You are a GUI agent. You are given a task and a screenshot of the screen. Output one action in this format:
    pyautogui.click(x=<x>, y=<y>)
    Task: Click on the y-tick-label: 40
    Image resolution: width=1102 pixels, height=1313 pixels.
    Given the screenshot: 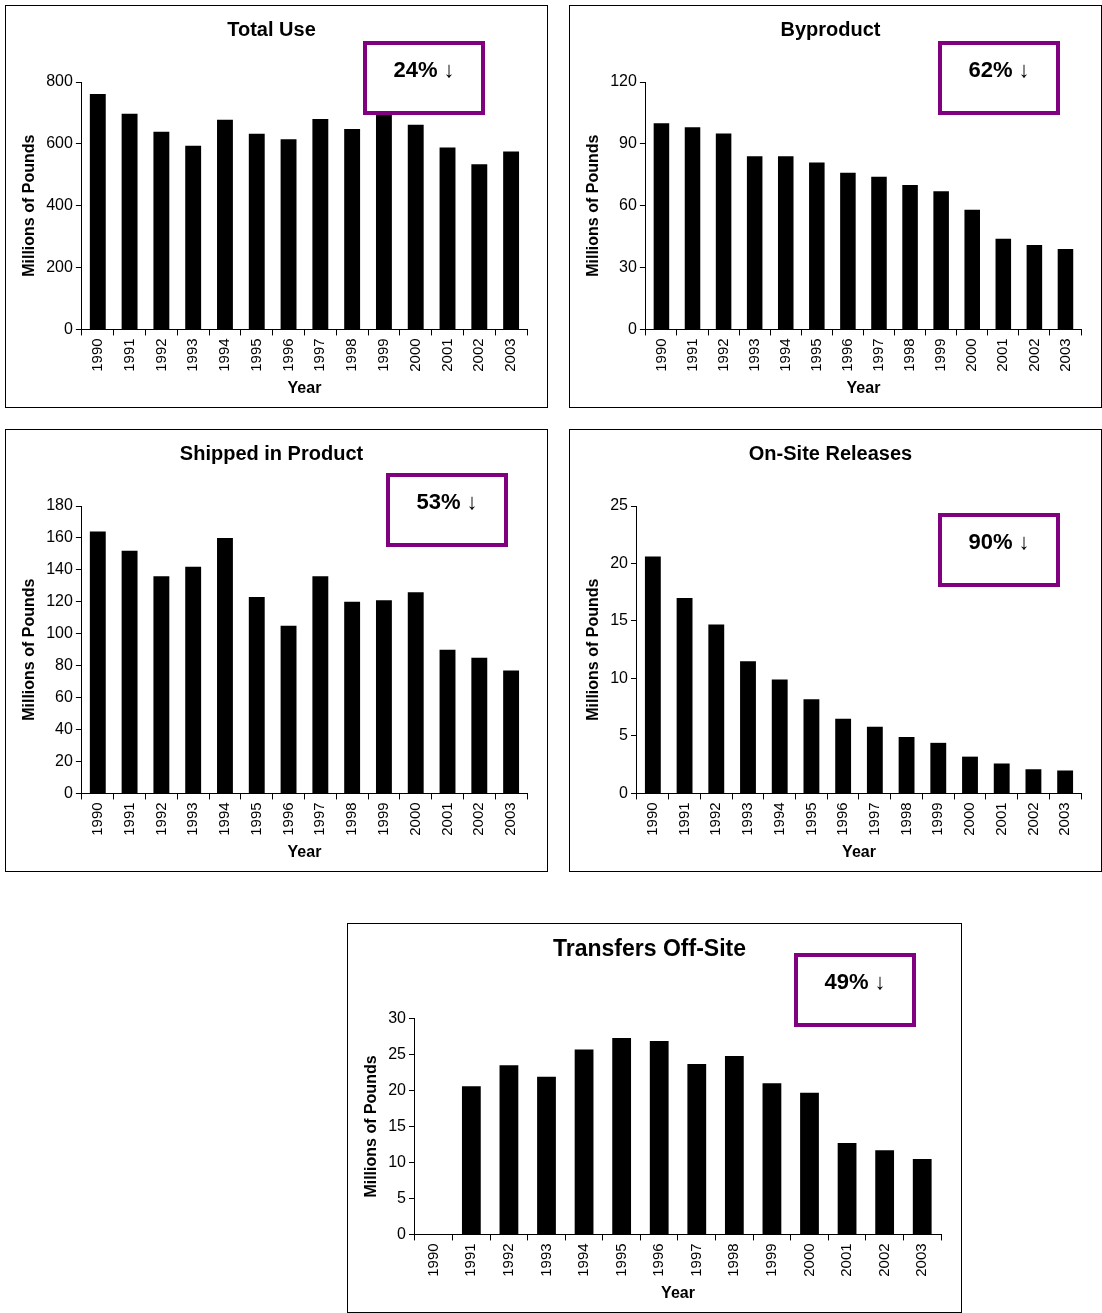 What is the action you would take?
    pyautogui.click(x=64, y=728)
    